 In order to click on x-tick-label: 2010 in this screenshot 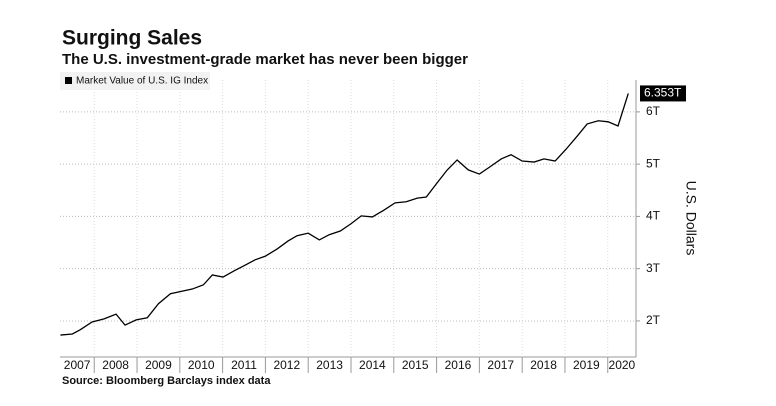, I will do `click(201, 365)`.